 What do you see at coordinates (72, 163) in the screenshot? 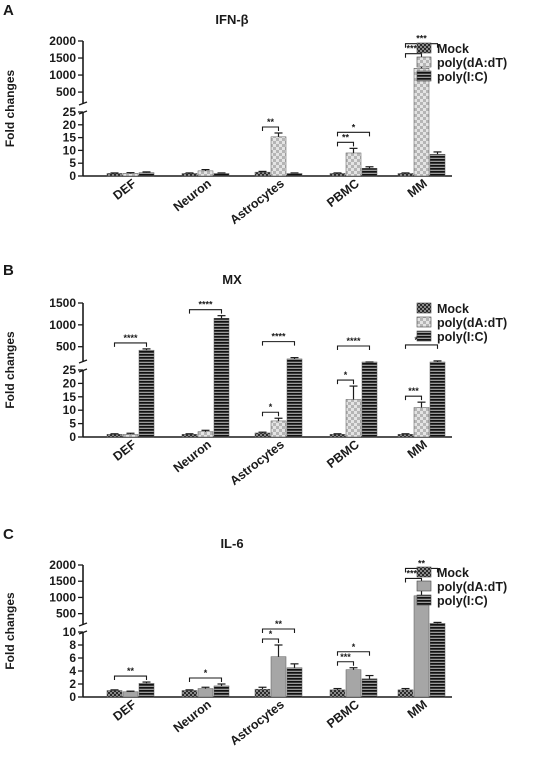
I see `y-tick-label: 5` at bounding box center [72, 163].